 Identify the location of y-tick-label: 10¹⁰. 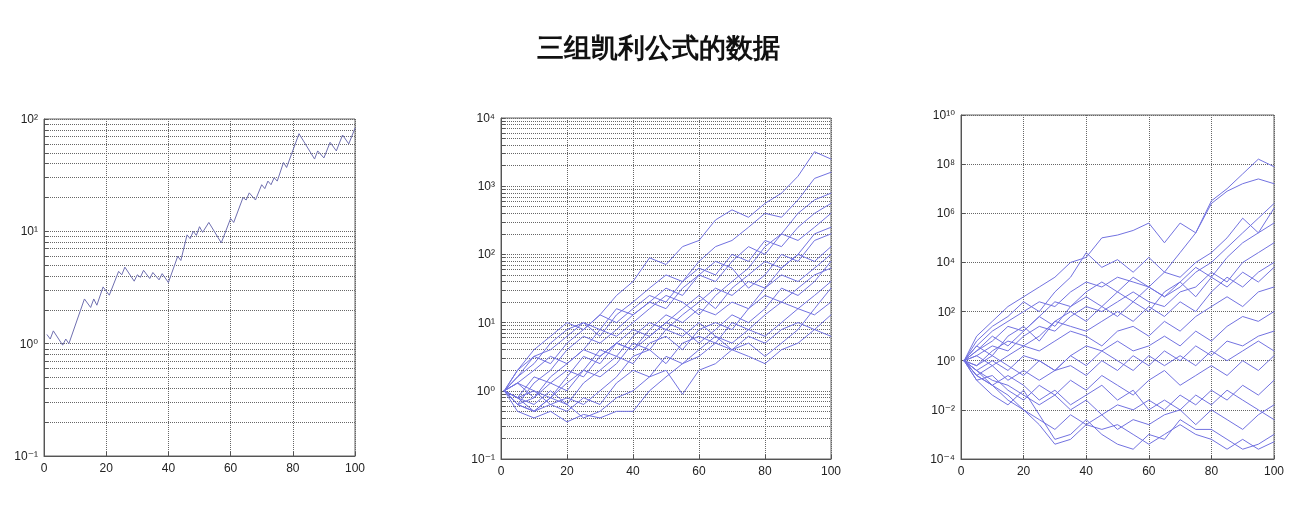
(944, 115).